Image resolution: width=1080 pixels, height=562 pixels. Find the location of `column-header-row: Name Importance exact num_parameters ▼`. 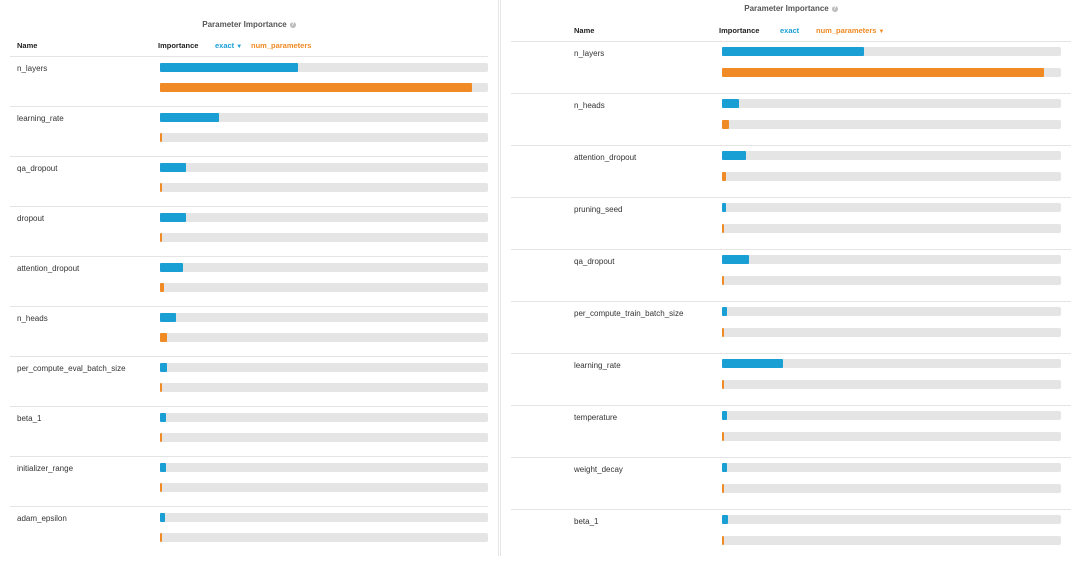

column-header-row: Name Importance exact num_parameters ▼ is located at coordinates (790, 33).